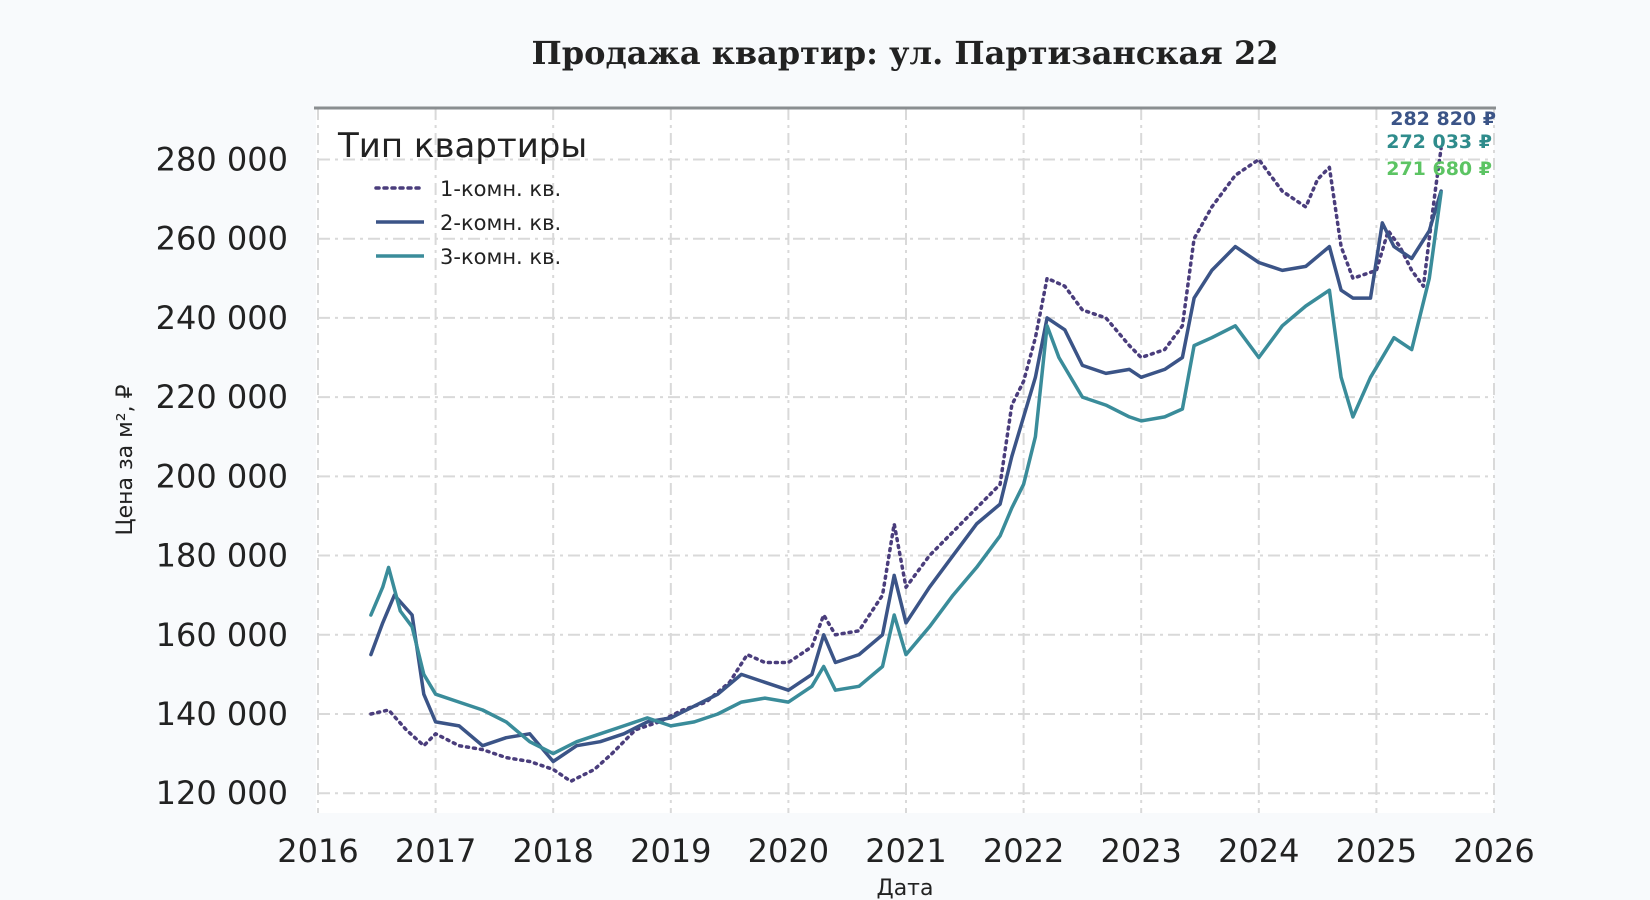 Image resolution: width=1650 pixels, height=900 pixels. I want to click on y-tick-label-6: 240 000, so click(222, 318).